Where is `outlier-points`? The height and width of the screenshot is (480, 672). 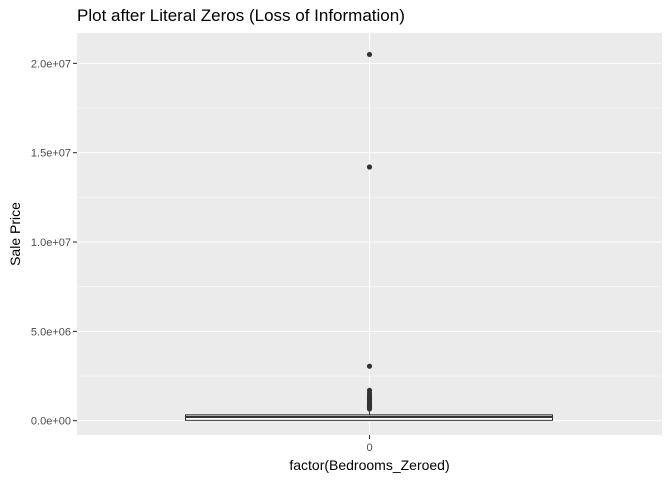
outlier-points is located at coordinates (369, 231).